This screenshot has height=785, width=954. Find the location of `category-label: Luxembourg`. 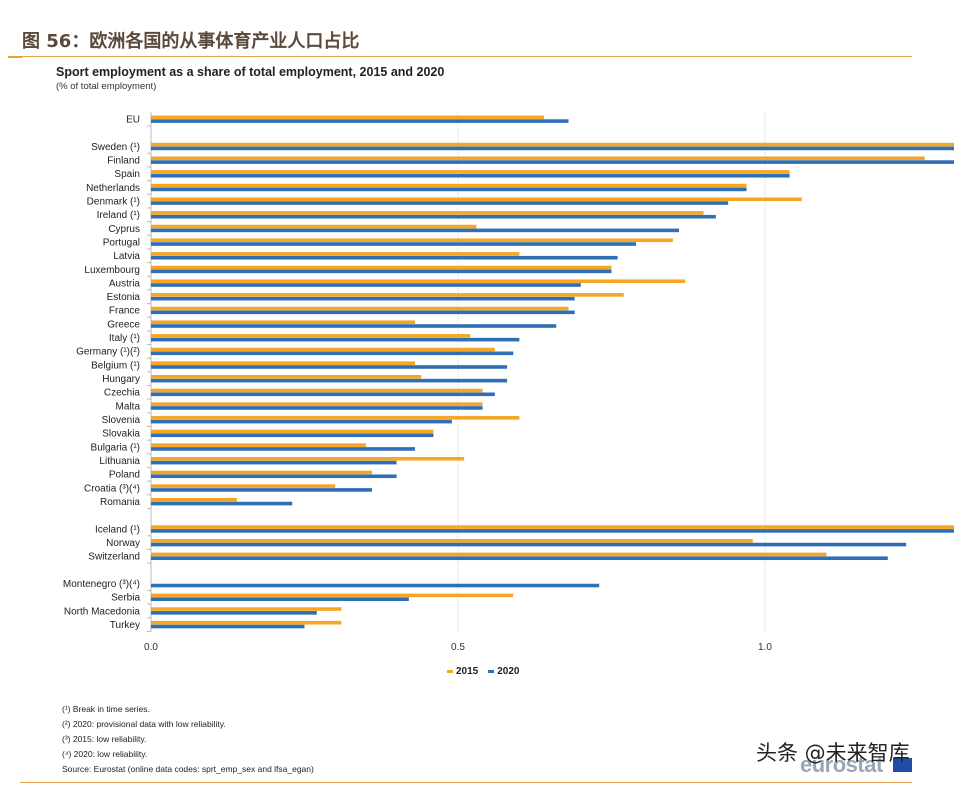

category-label: Luxembourg is located at coordinates (112, 270).